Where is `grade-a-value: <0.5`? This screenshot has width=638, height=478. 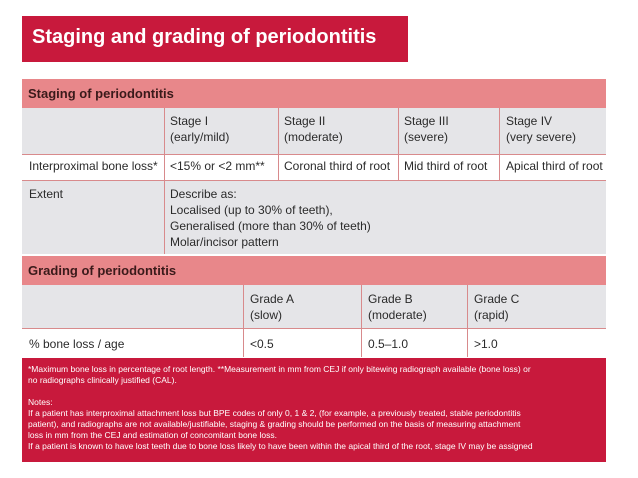
grade-a-value: <0.5 is located at coordinates (262, 344).